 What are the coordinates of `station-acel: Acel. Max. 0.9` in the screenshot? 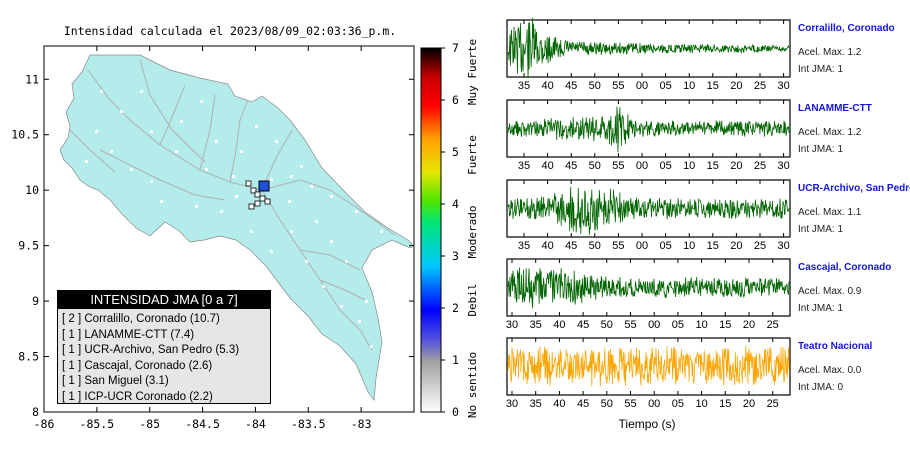 It's located at (830, 291).